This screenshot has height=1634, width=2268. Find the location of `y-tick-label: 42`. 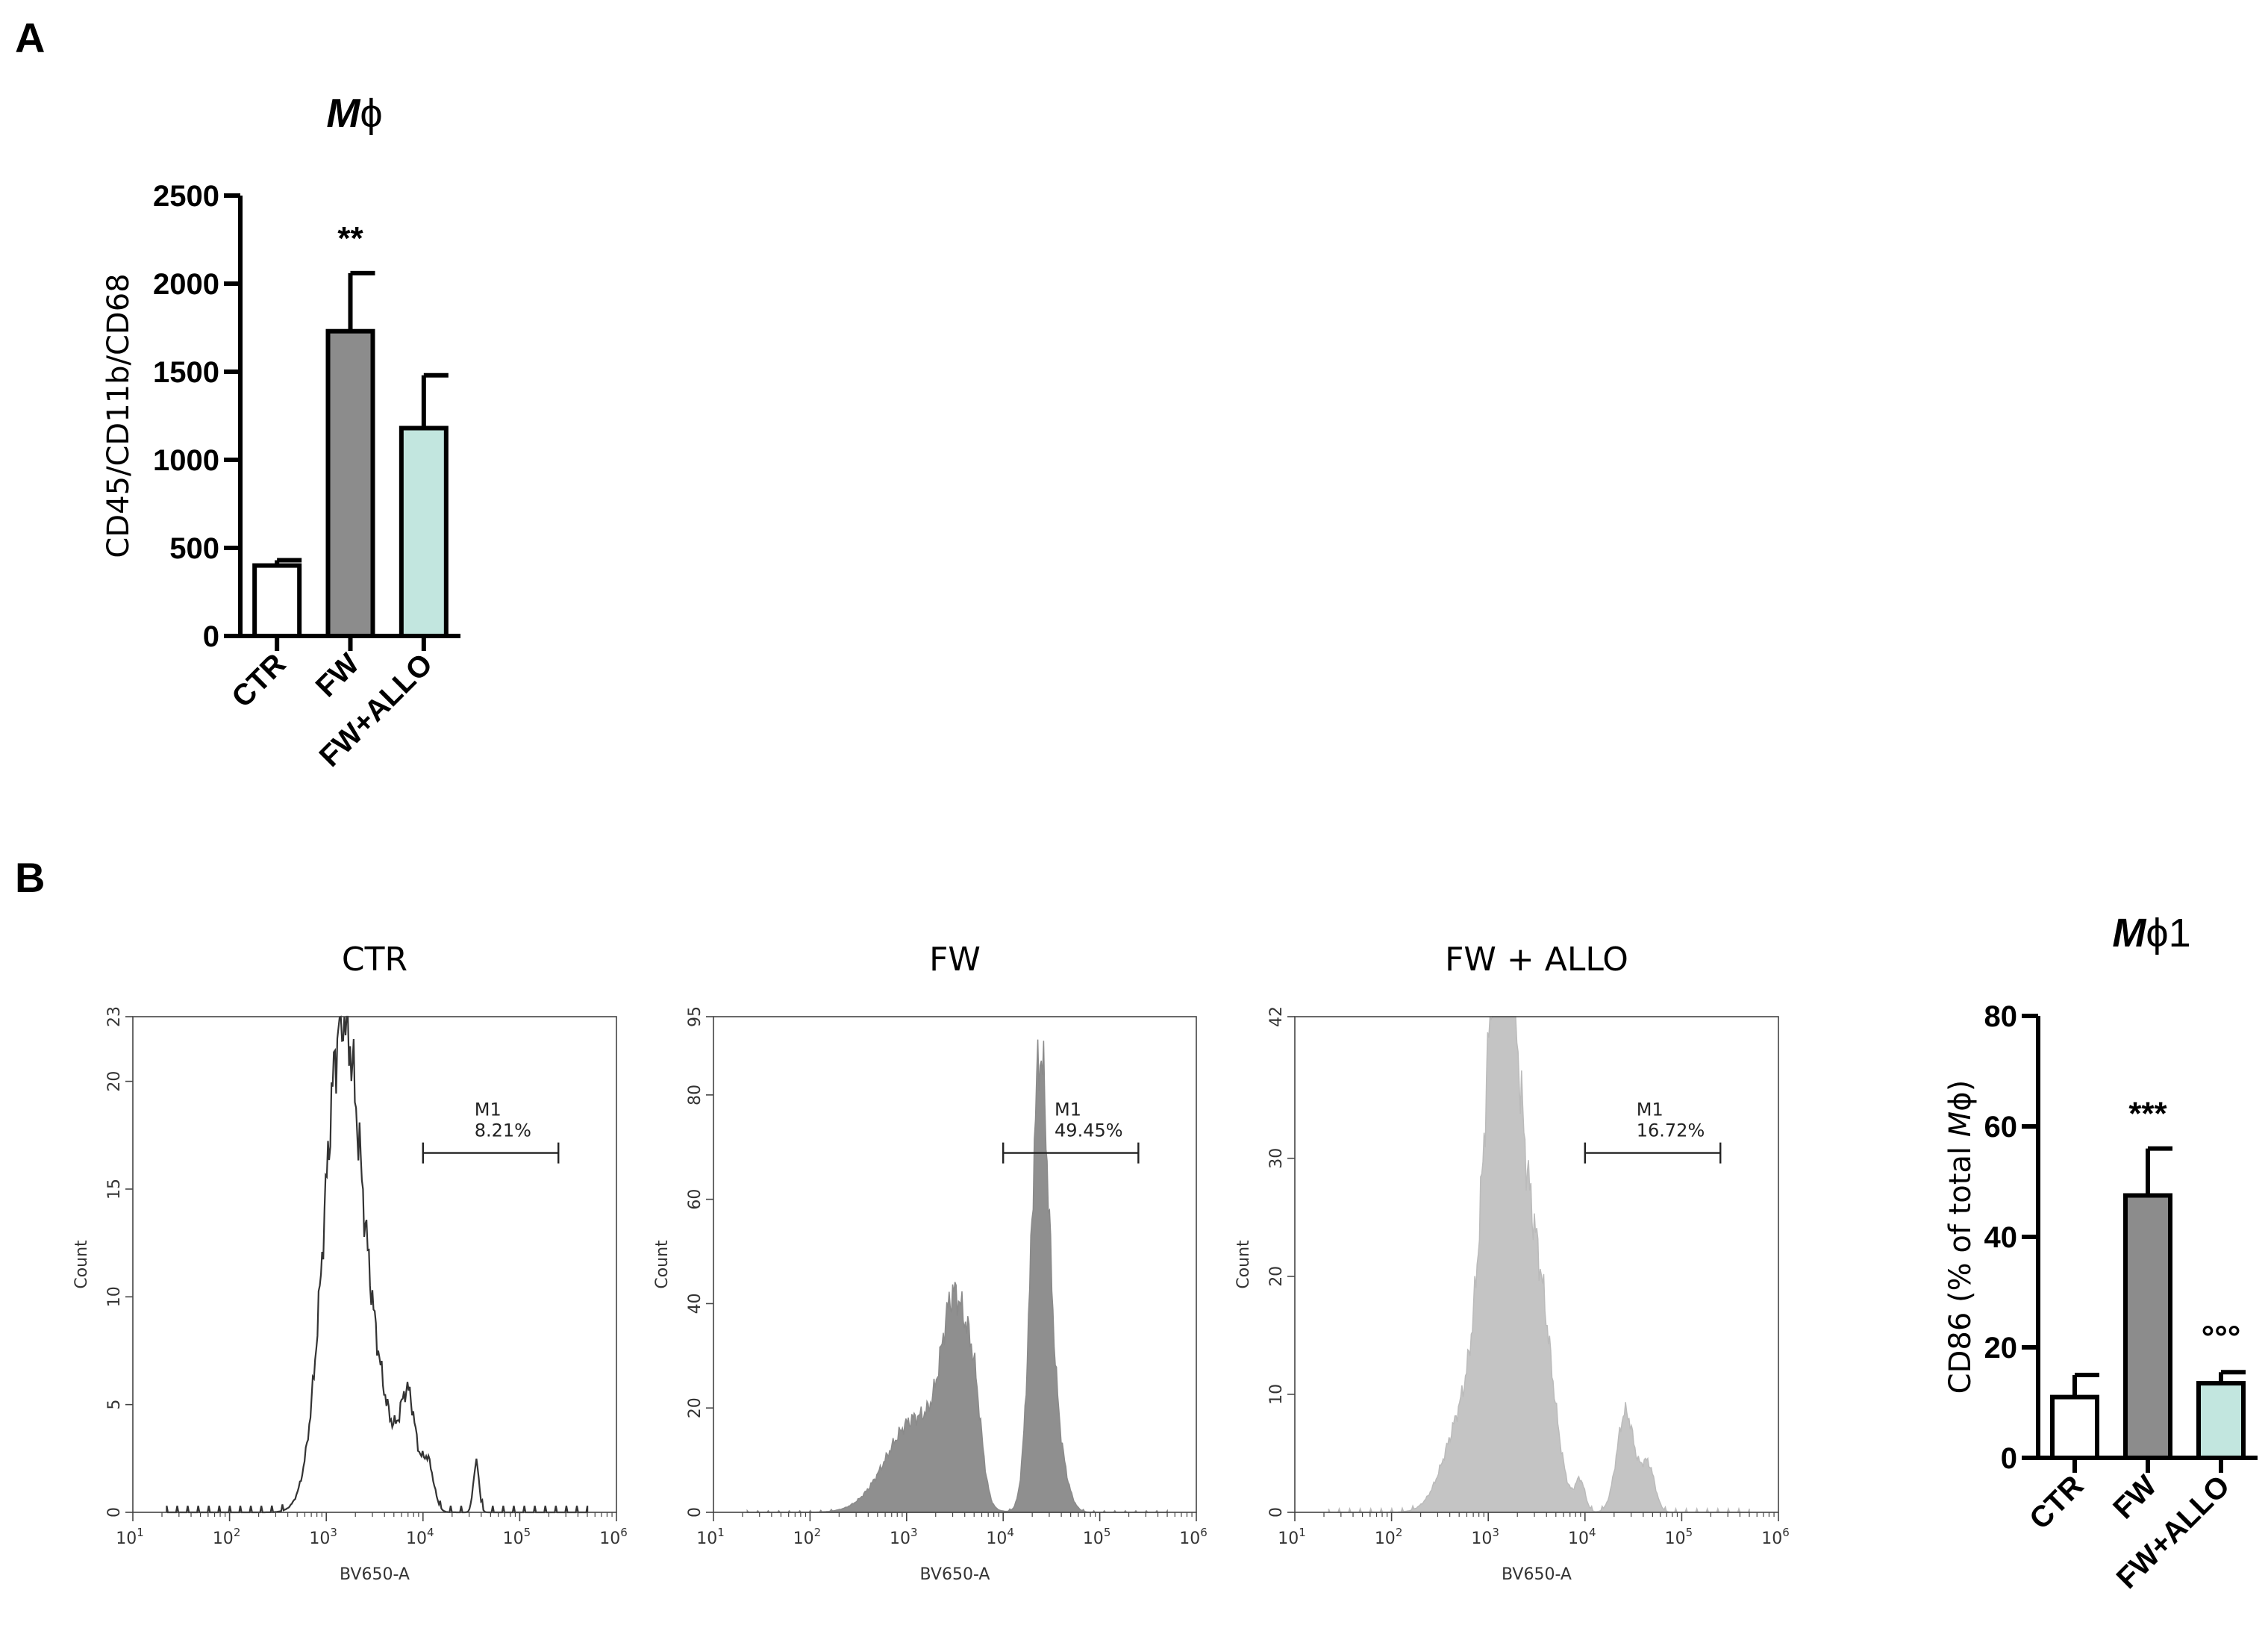

y-tick-label: 42 is located at coordinates (1276, 1017).